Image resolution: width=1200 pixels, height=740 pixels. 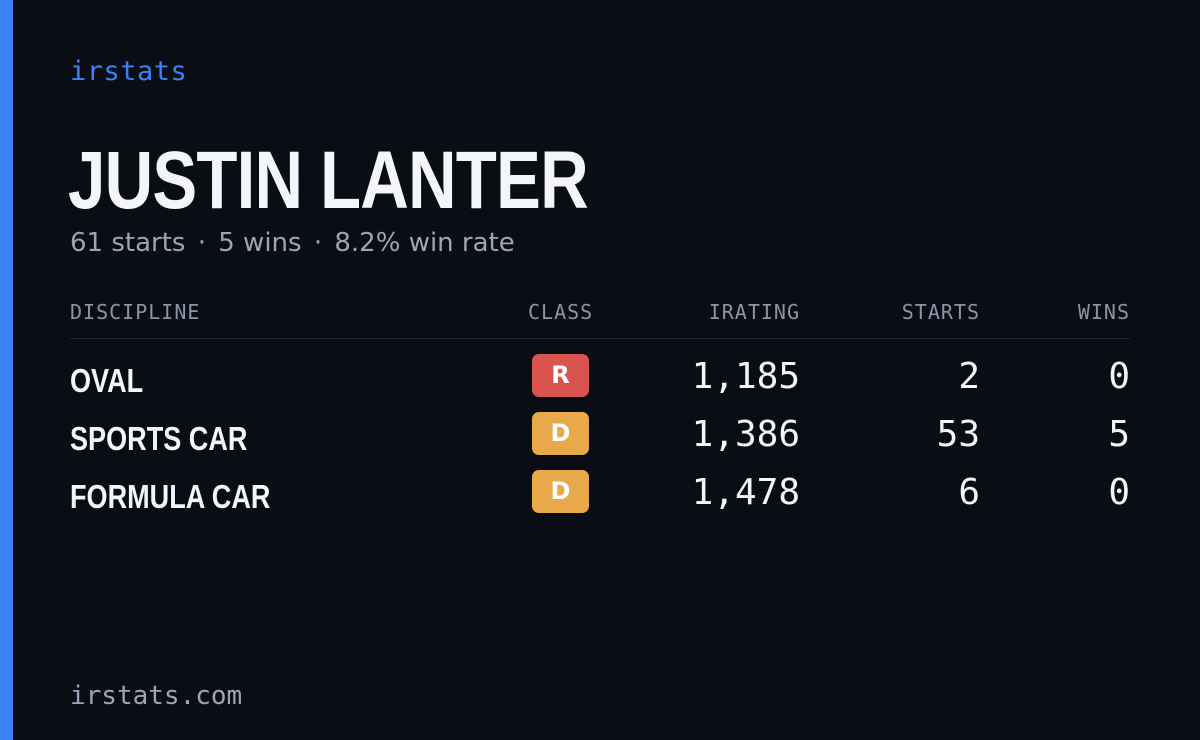 I want to click on starts-value: 6, so click(x=969, y=492).